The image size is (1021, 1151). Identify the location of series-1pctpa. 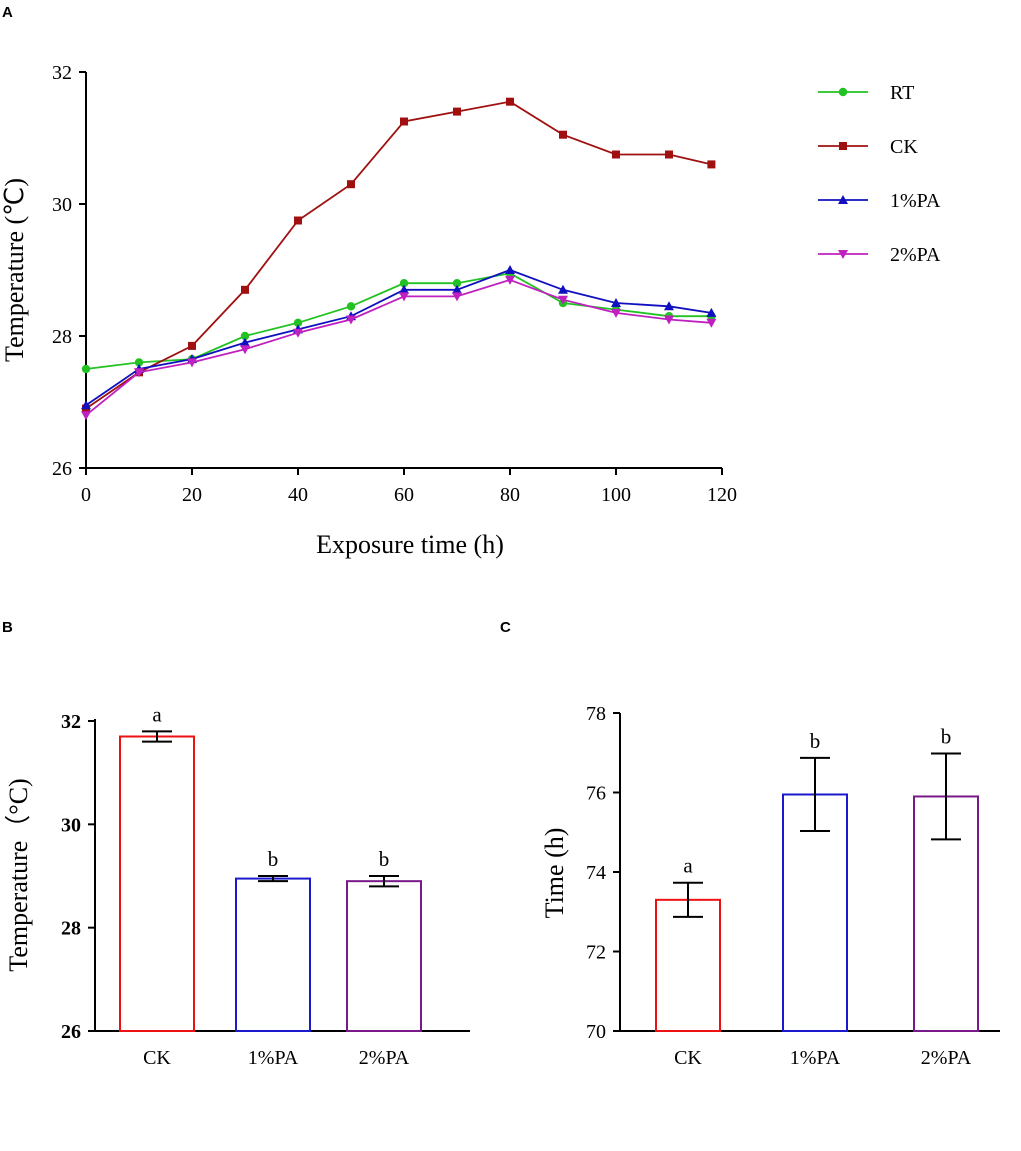
(399, 337).